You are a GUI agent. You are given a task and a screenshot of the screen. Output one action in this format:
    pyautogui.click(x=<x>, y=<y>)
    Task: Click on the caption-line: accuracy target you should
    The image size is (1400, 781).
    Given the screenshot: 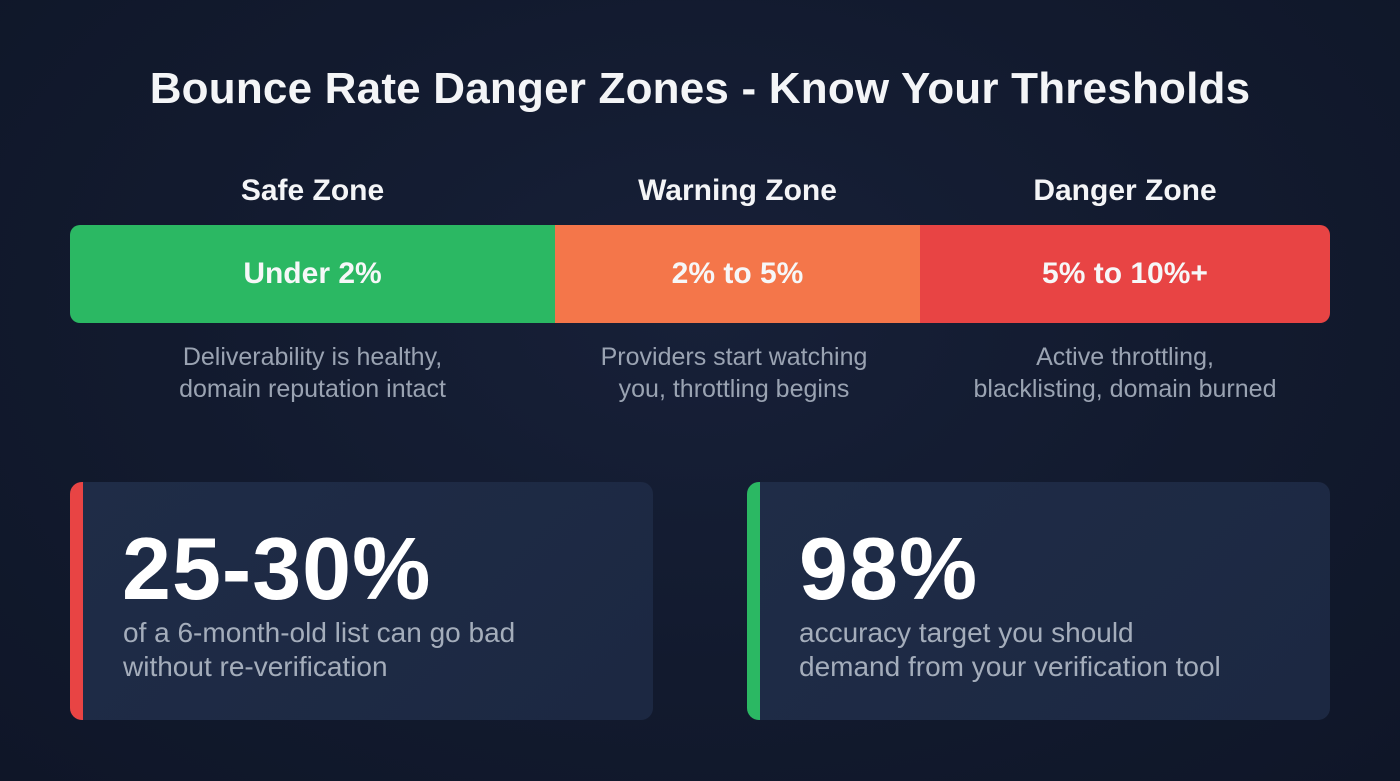 What is the action you would take?
    pyautogui.click(x=966, y=632)
    